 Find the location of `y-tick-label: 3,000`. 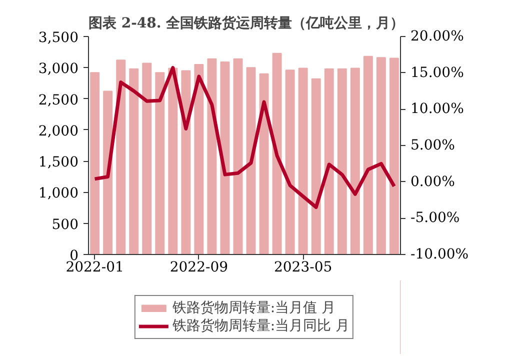

y-tick-label: 3,000 is located at coordinates (58, 69).